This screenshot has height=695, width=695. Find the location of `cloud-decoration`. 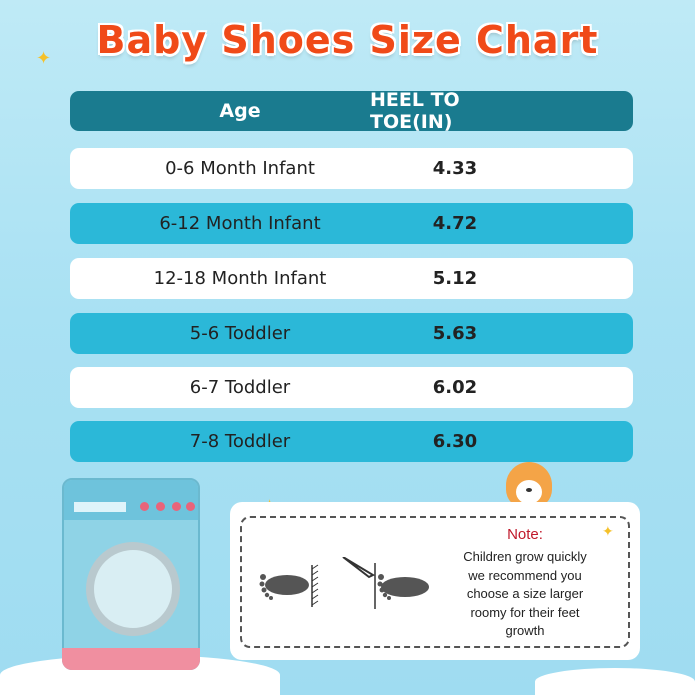

cloud-decoration is located at coordinates (615, 681).